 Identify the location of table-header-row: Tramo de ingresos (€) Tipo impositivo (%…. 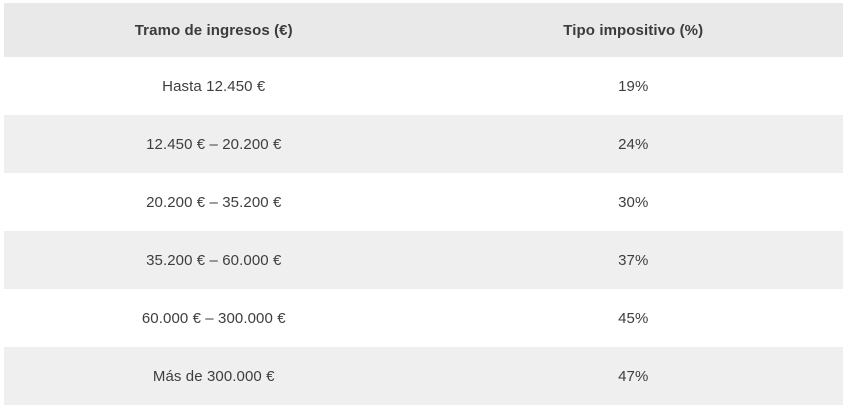
(423, 30).